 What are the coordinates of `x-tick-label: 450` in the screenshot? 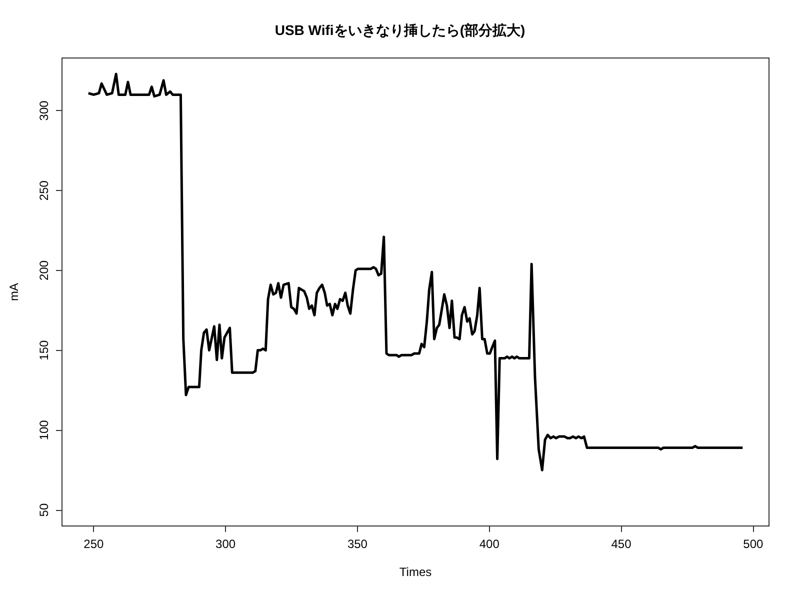 It's located at (621, 544).